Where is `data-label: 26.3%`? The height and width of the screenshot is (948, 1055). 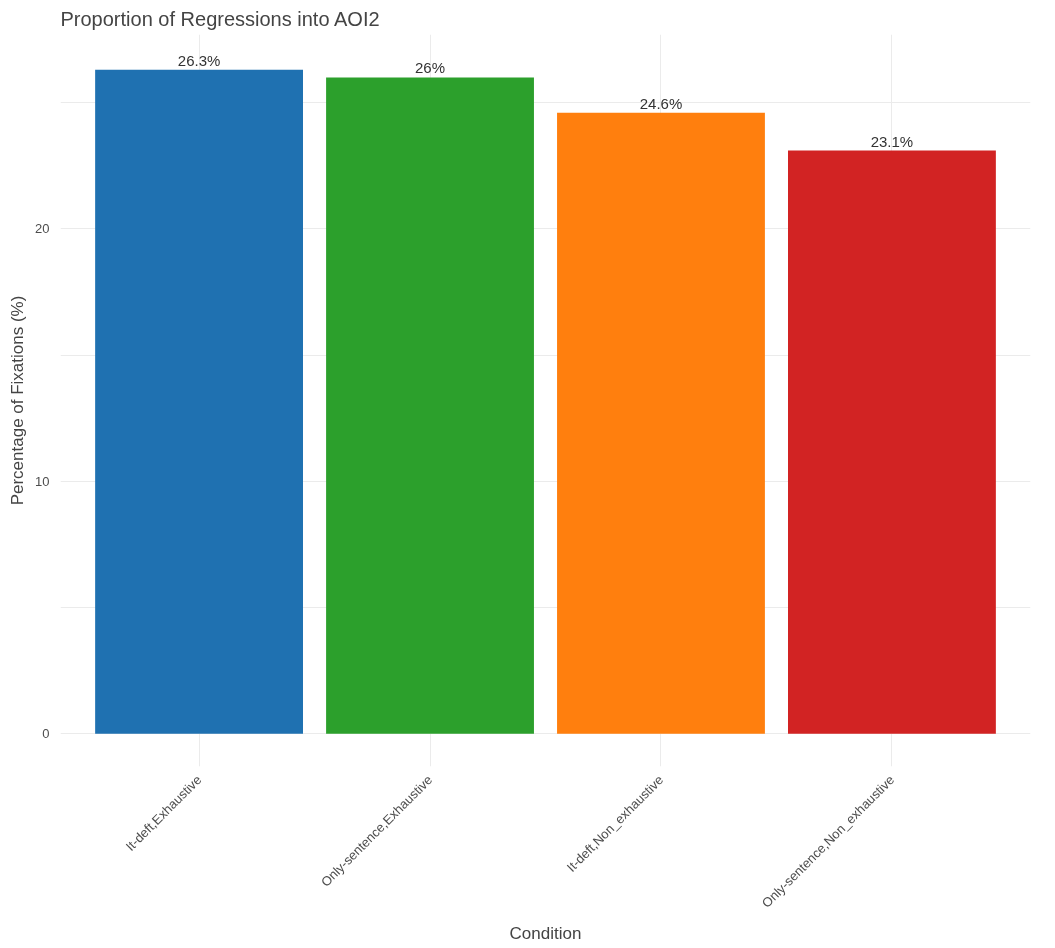
data-label: 26.3% is located at coordinates (199, 60).